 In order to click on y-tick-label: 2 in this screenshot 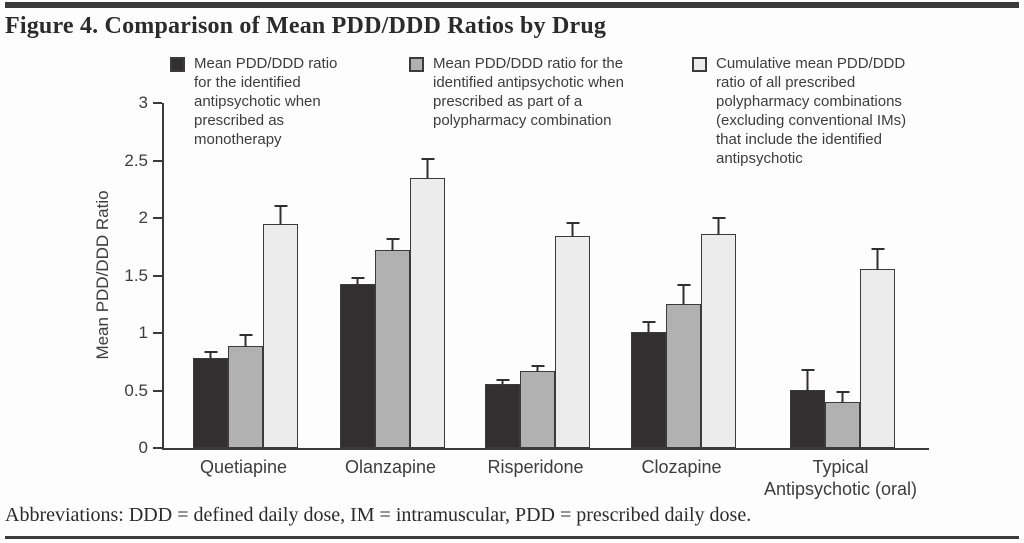, I will do `click(143, 217)`.